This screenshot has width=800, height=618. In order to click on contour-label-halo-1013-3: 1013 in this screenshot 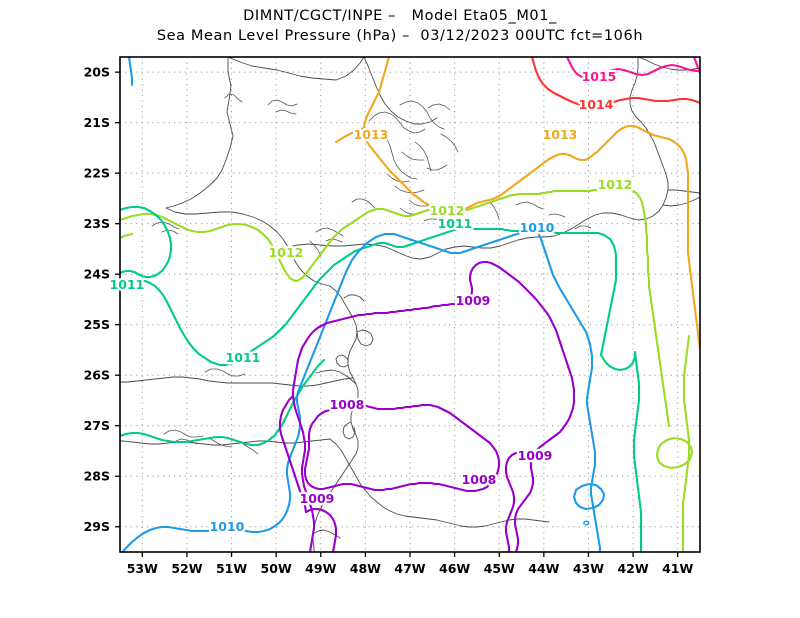, I will do `click(560, 134)`.